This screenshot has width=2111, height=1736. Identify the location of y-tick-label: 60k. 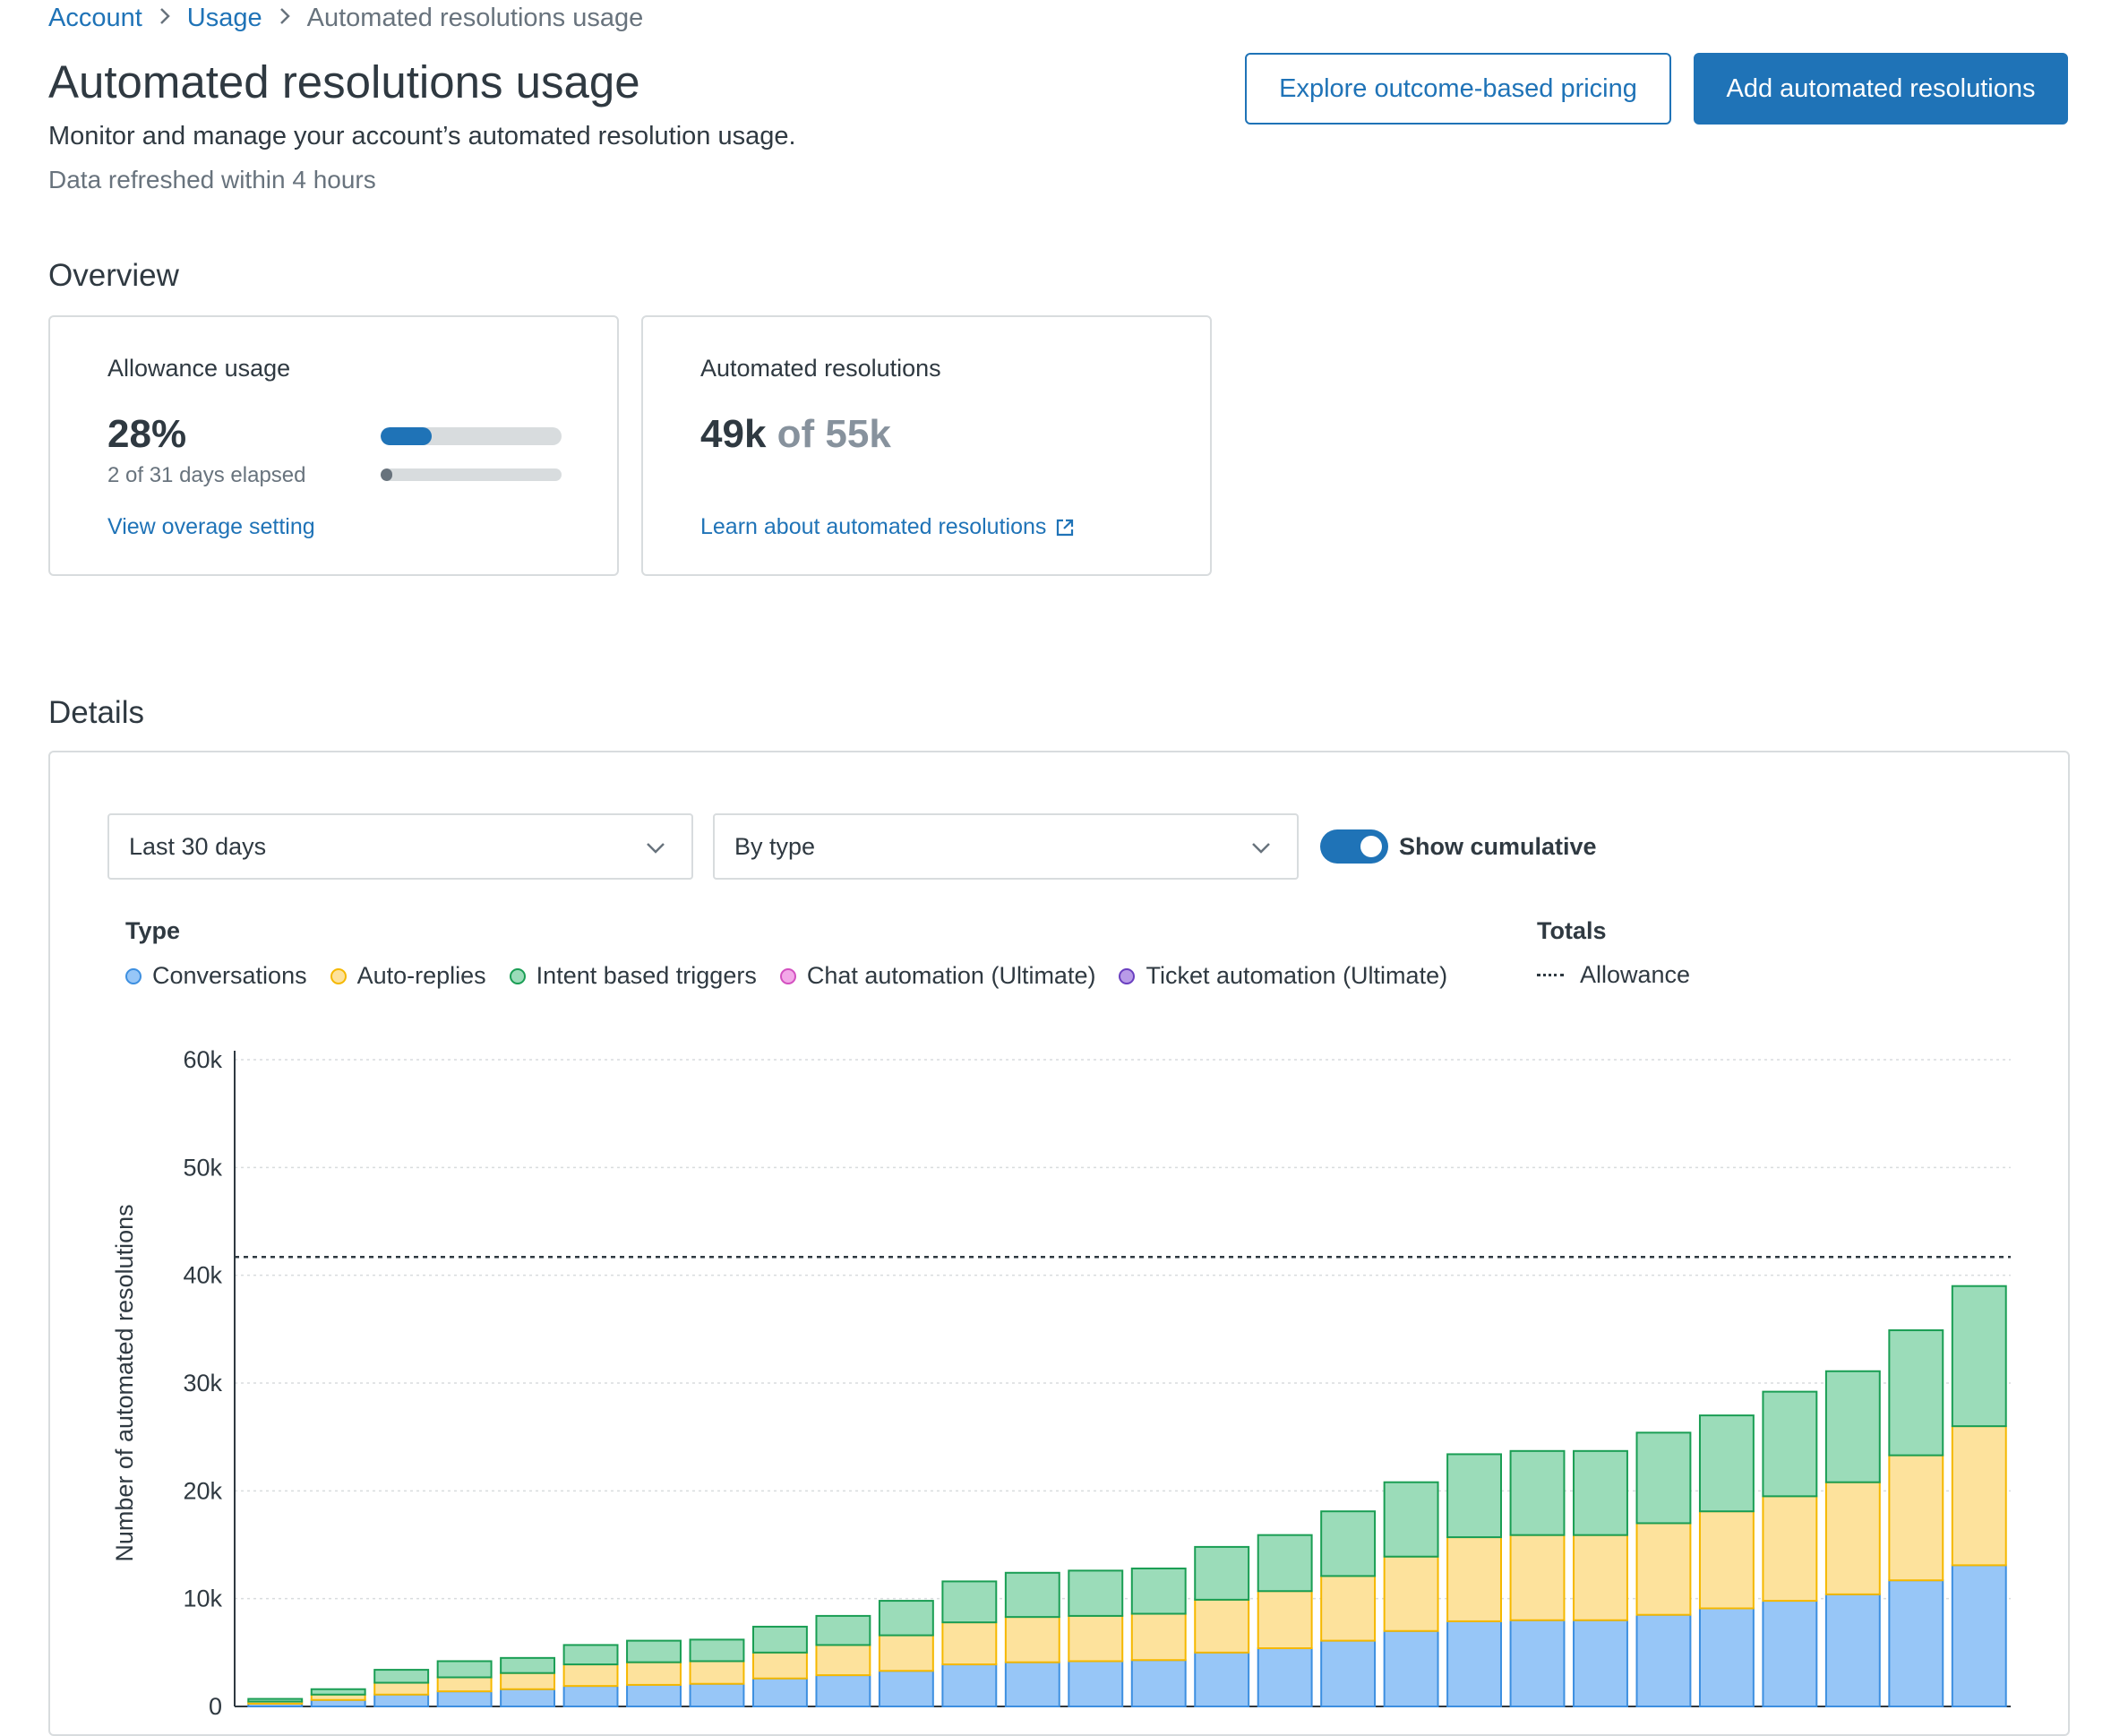
(202, 1060).